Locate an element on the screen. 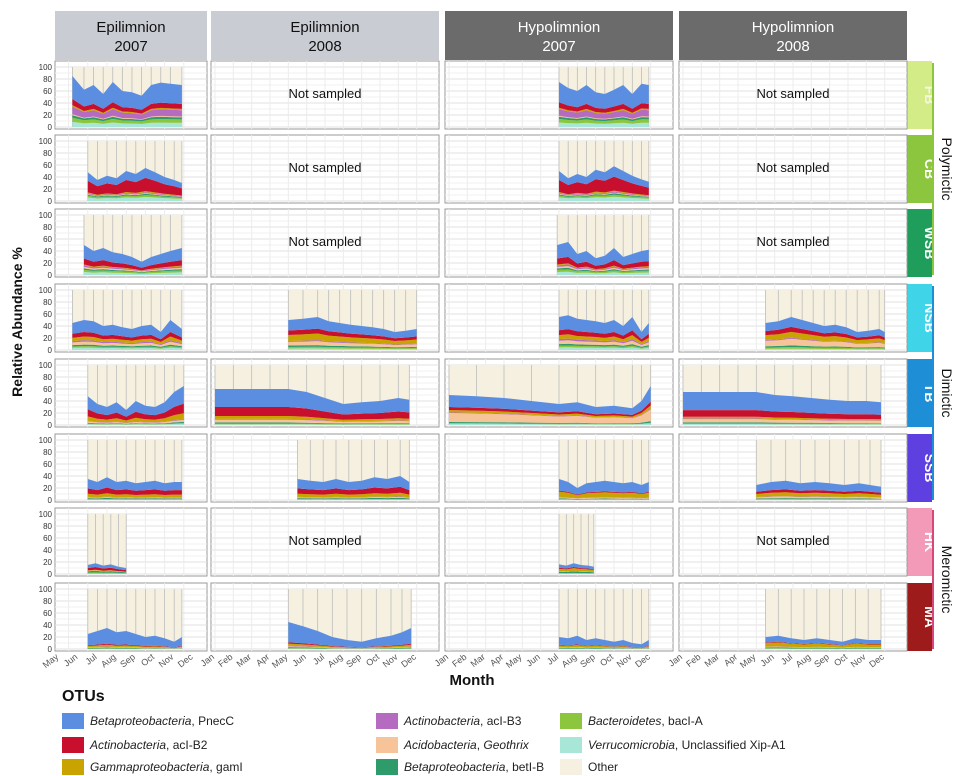 The height and width of the screenshot is (776, 958). panel-WSB-3: Not sampled is located at coordinates (793, 243).